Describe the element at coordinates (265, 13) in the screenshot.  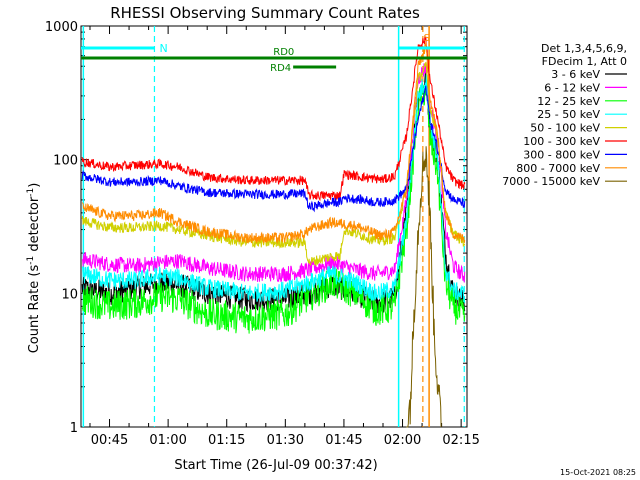
I see `chart-title: RHESSI Observing Summary Count Rates` at that location.